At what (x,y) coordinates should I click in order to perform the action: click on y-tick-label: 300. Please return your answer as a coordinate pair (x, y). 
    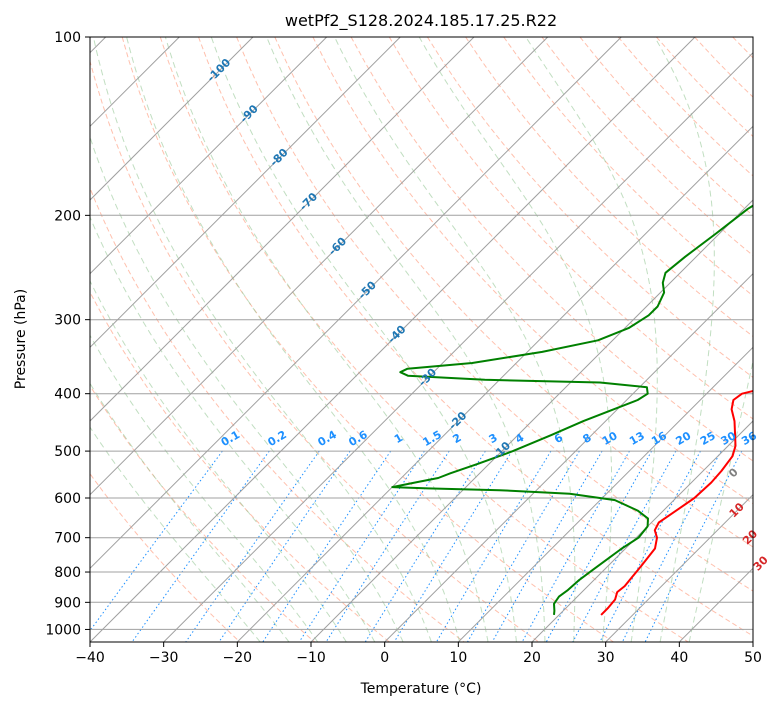
    Looking at the image, I should click on (67, 321).